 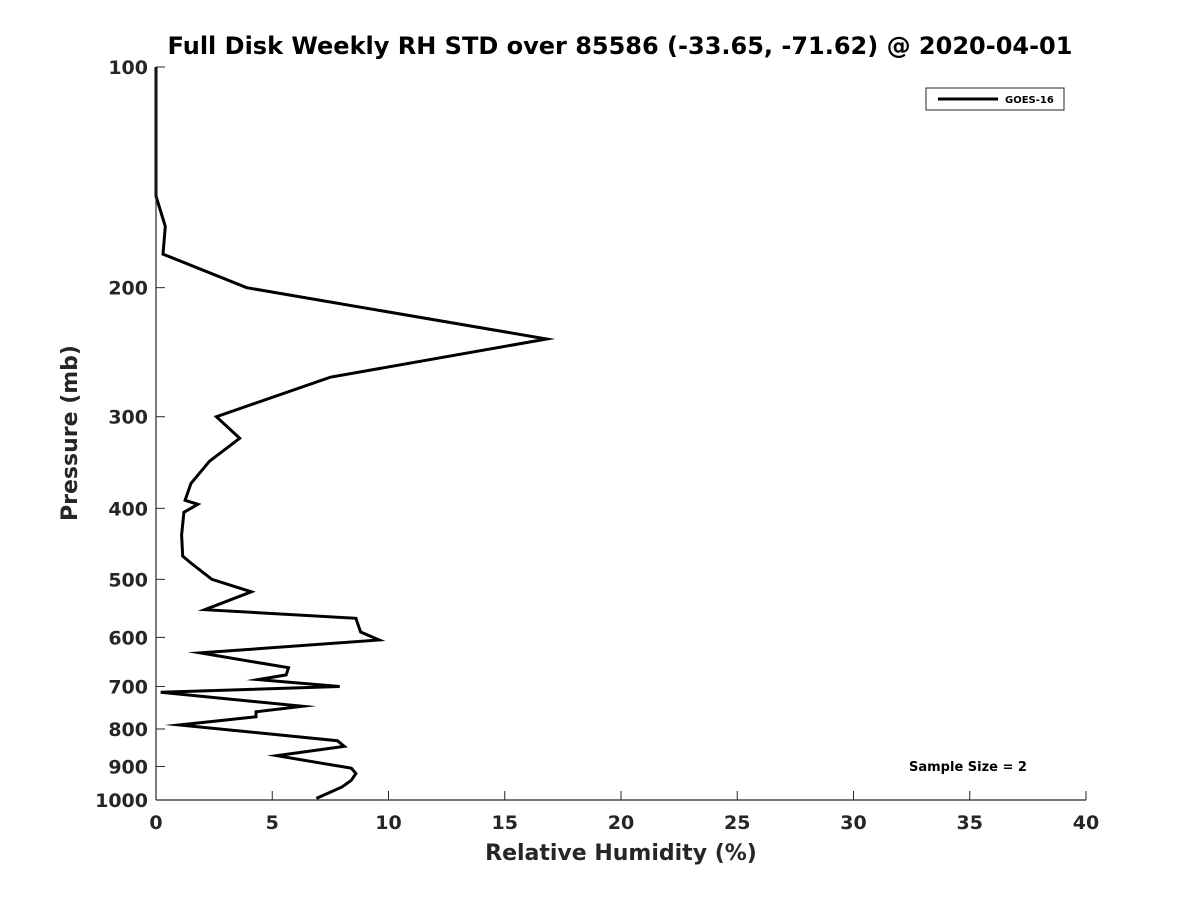 What do you see at coordinates (128, 767) in the screenshot?
I see `y-tick-label: 900` at bounding box center [128, 767].